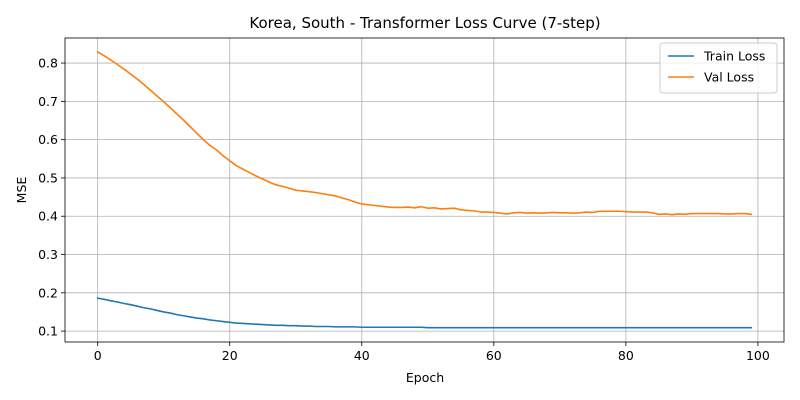  What do you see at coordinates (48, 177) in the screenshot?
I see `y-tick-label: 0.5` at bounding box center [48, 177].